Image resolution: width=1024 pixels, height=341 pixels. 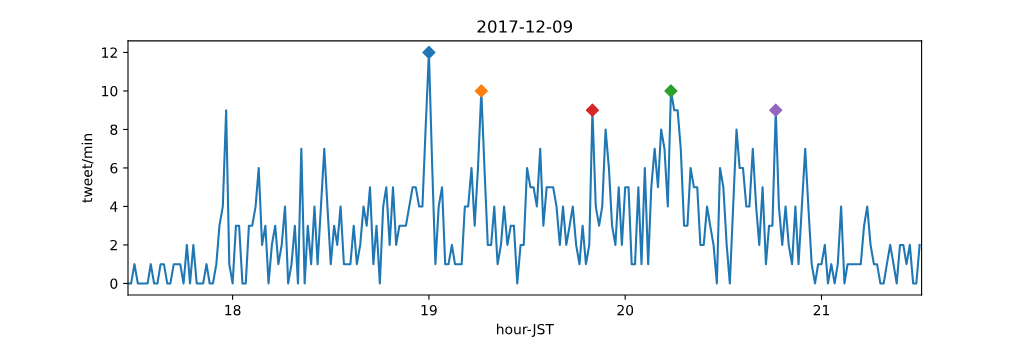 What do you see at coordinates (525, 330) in the screenshot?
I see `x-axis-title: hour-JST` at bounding box center [525, 330].